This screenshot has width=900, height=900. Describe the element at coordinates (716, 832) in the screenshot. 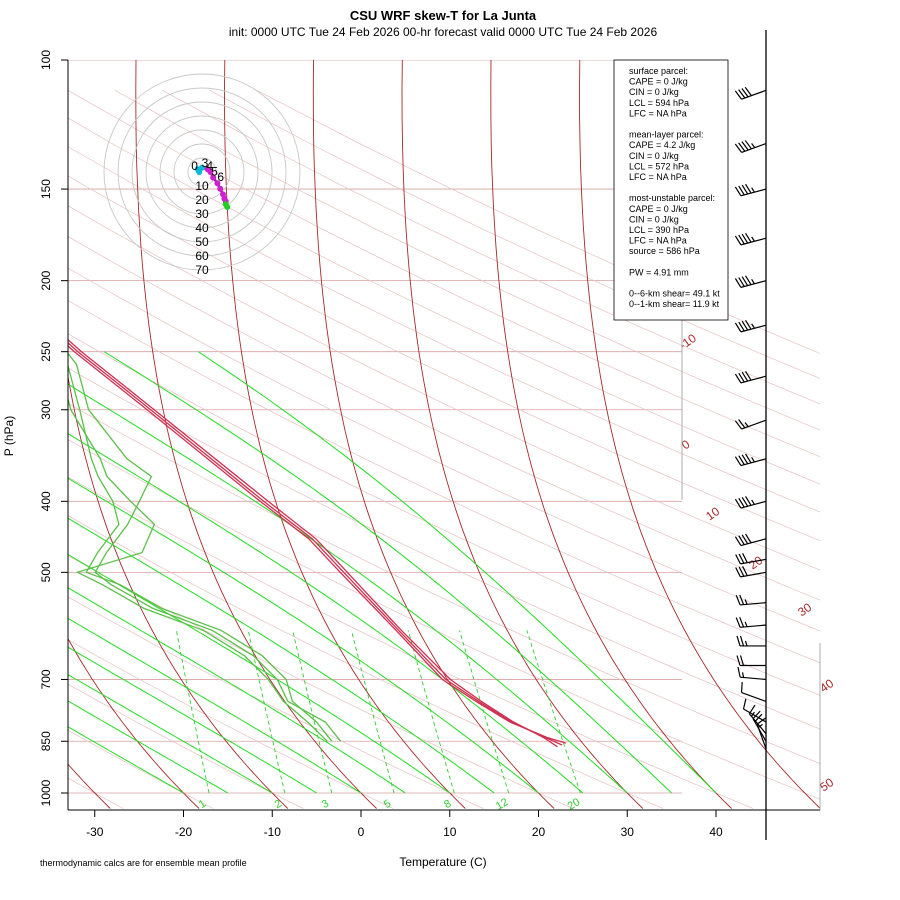

I see `x-tick-label: 40` at that location.